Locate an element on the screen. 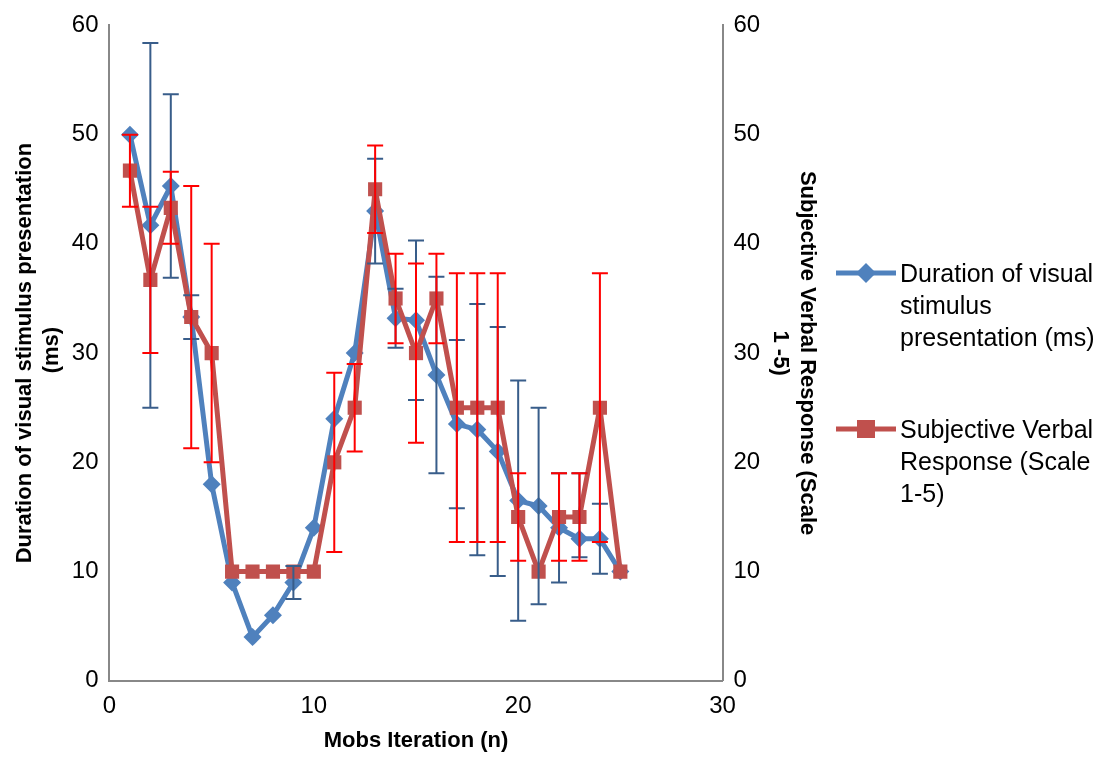 The width and height of the screenshot is (1113, 769). y-tick-label: 10 is located at coordinates (85, 570).